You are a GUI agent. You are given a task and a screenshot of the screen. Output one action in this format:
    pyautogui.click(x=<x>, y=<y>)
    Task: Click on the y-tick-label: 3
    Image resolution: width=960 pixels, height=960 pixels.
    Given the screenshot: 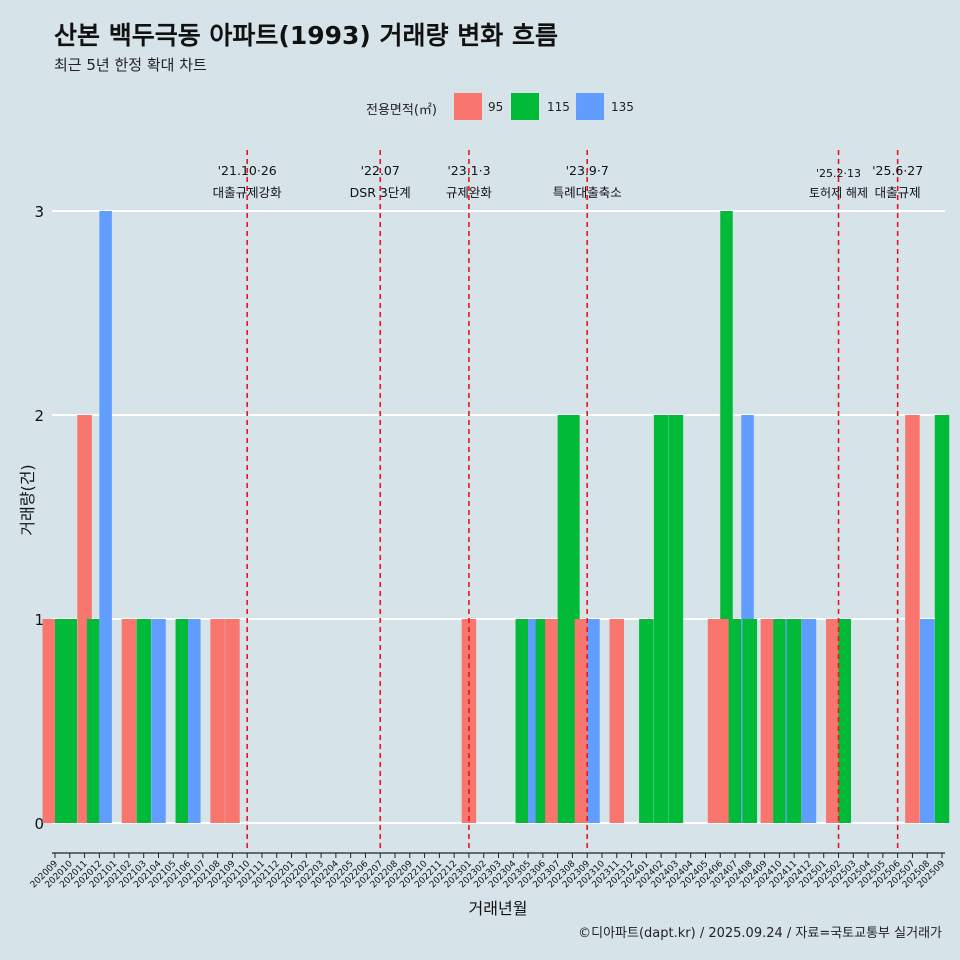 What is the action you would take?
    pyautogui.click(x=39, y=212)
    